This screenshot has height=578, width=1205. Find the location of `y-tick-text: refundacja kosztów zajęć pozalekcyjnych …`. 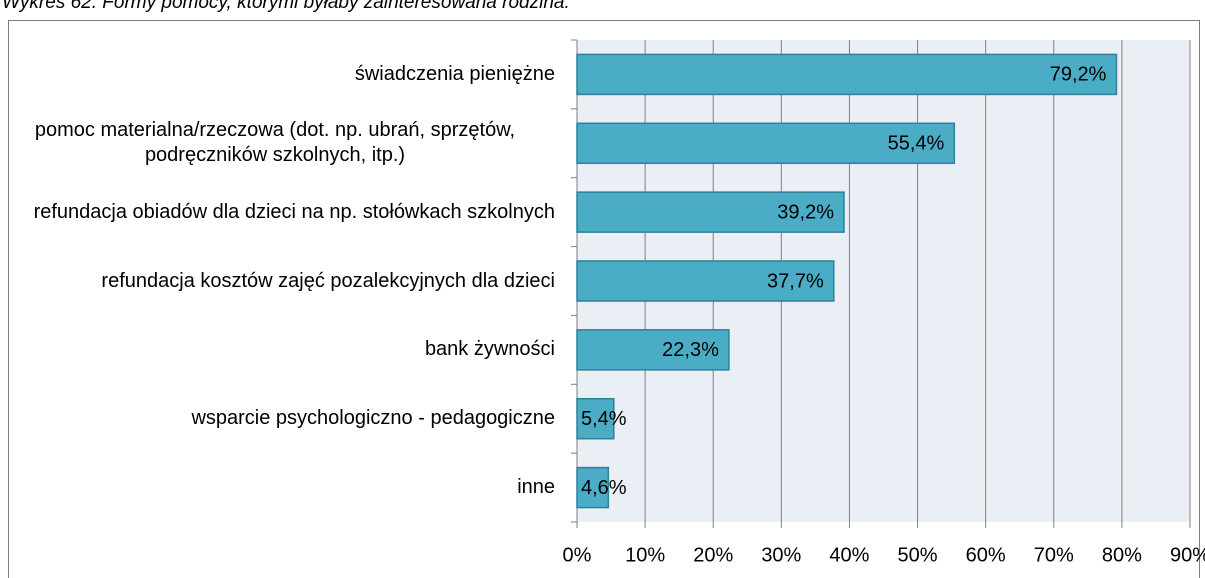

y-tick-text: refundacja kosztów zajęć pozalekcyjnych … is located at coordinates (328, 280).